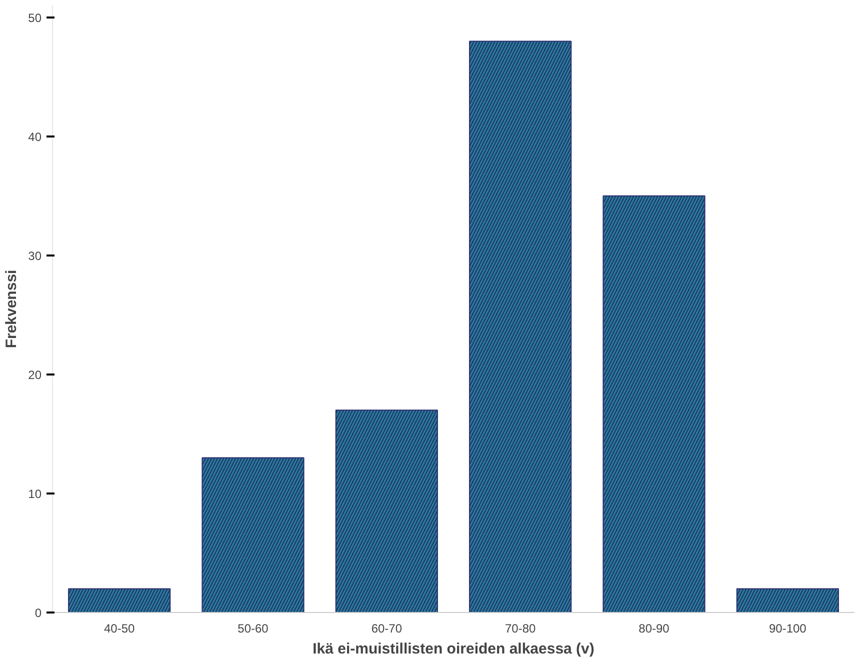 The height and width of the screenshot is (660, 859). What do you see at coordinates (11, 309) in the screenshot?
I see `y-axis-title: Frekvenssi` at bounding box center [11, 309].